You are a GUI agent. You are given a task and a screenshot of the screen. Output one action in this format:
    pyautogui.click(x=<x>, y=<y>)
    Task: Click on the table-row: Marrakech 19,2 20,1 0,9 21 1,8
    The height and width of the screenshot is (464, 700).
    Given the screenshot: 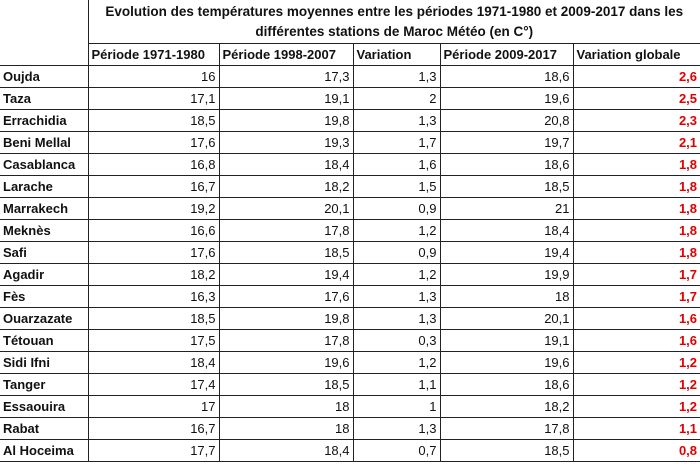 What is the action you would take?
    pyautogui.click(x=350, y=208)
    